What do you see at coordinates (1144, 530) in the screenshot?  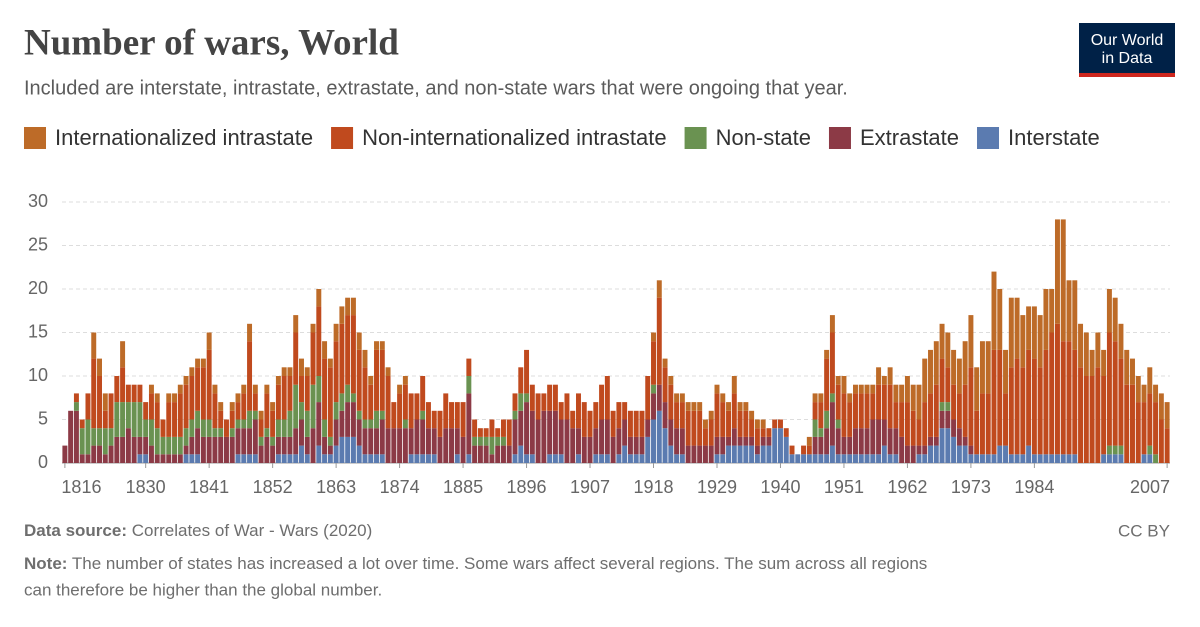 I see `license: CC BY` at bounding box center [1144, 530].